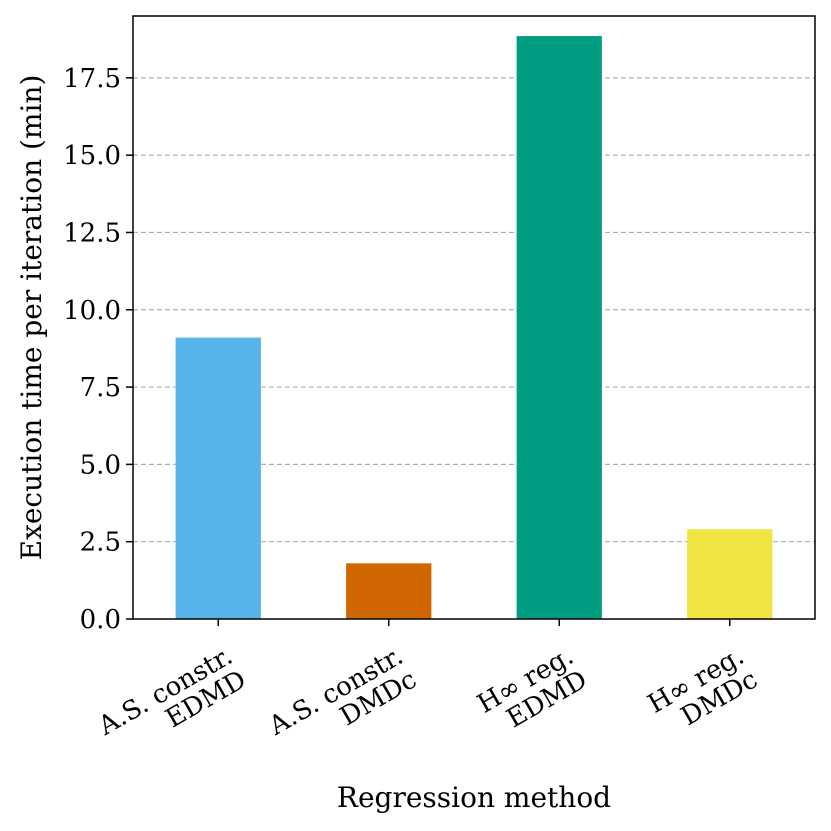  What do you see at coordinates (92, 79) in the screenshot?
I see `y-tick-label: 17.5` at bounding box center [92, 79].